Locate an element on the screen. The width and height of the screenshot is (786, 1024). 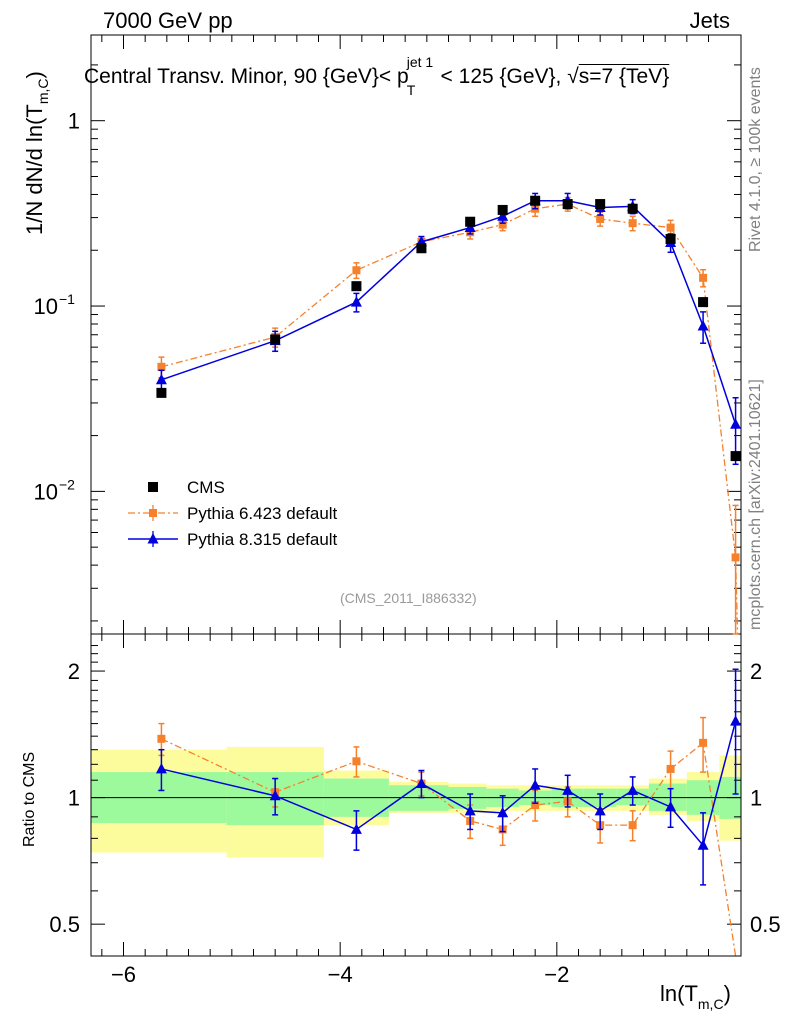
legend-marker-pythia6 is located at coordinates (153, 513).